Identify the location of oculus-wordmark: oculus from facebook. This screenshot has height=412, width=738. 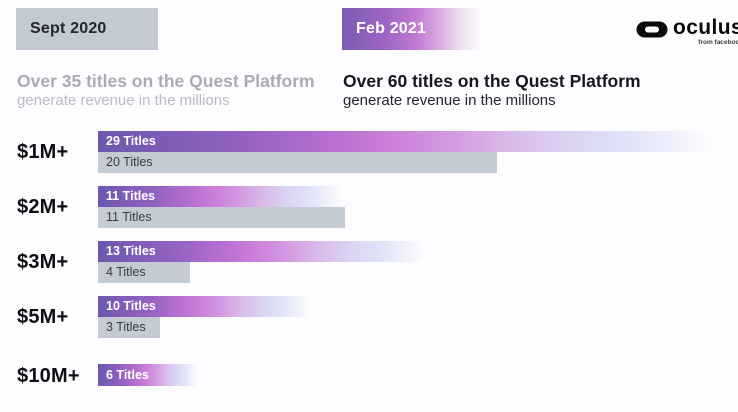
(705, 31).